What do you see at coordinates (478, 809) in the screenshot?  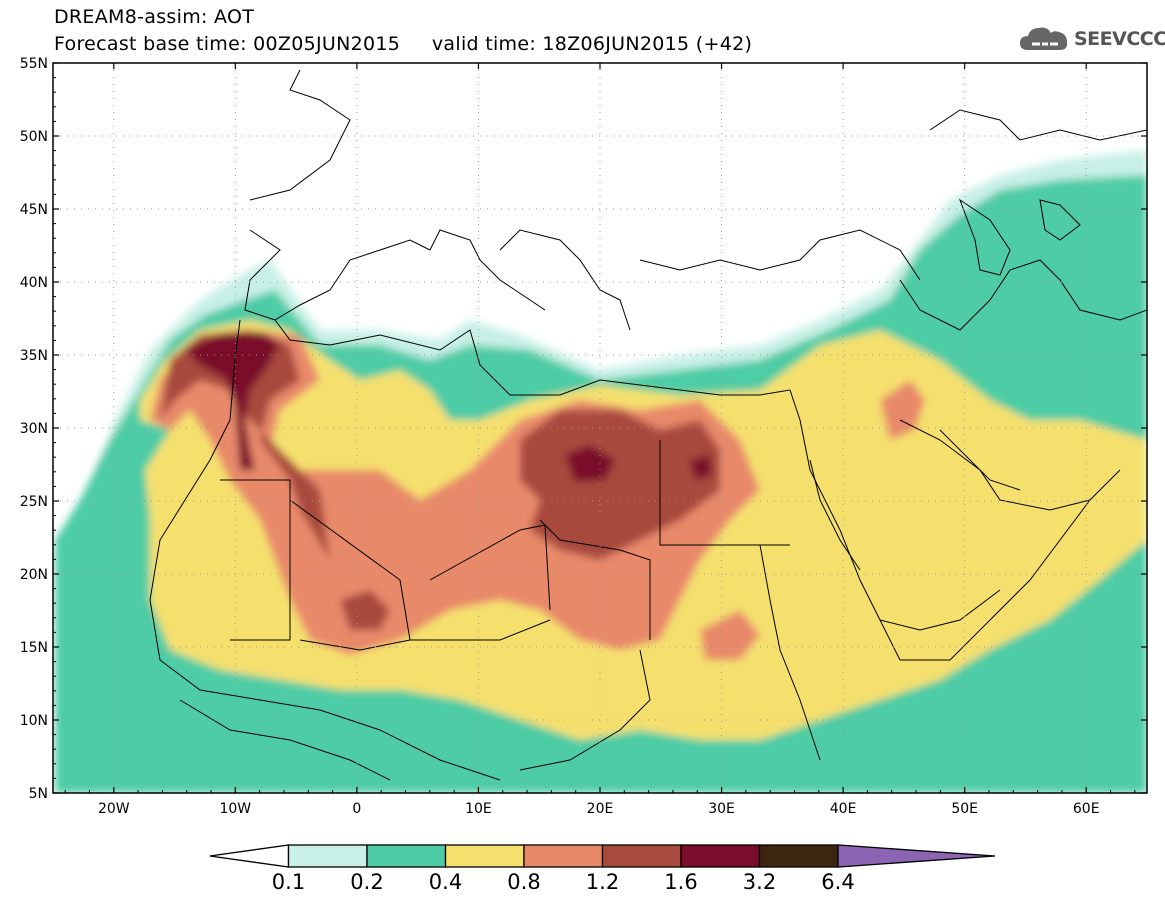 I see `lon-label: 10E` at bounding box center [478, 809].